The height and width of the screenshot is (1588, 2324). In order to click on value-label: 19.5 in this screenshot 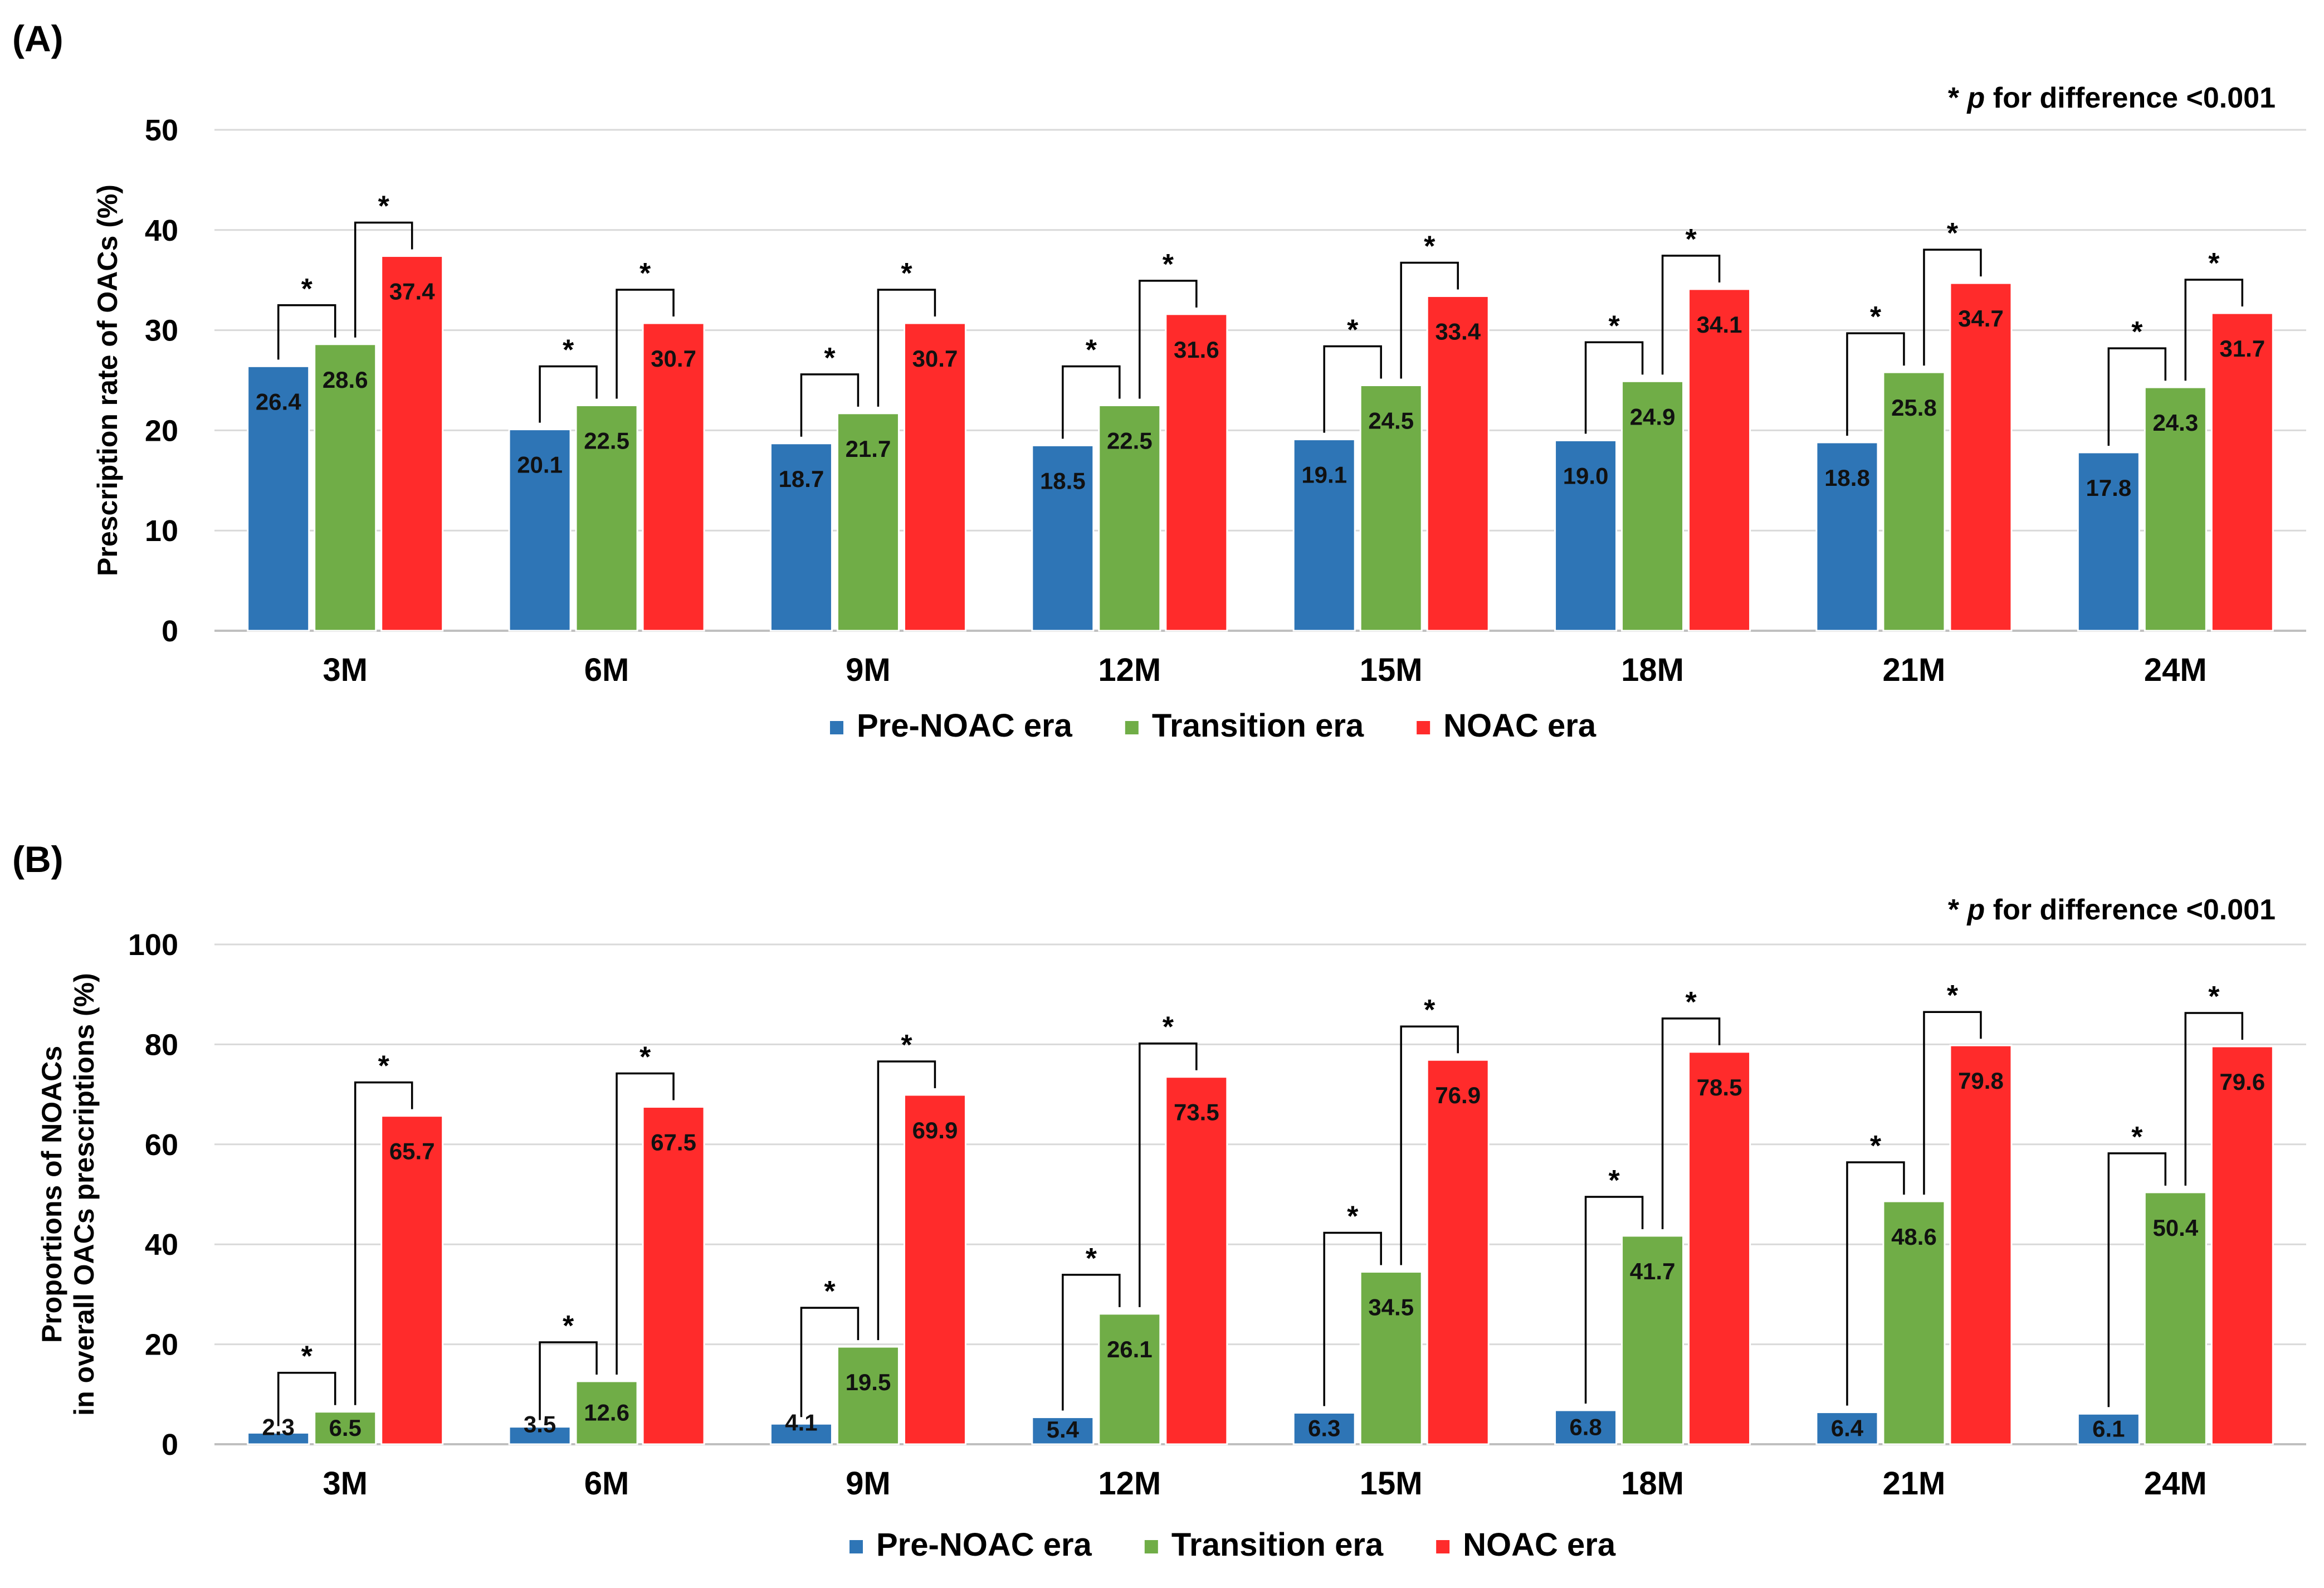, I will do `click(868, 1382)`.